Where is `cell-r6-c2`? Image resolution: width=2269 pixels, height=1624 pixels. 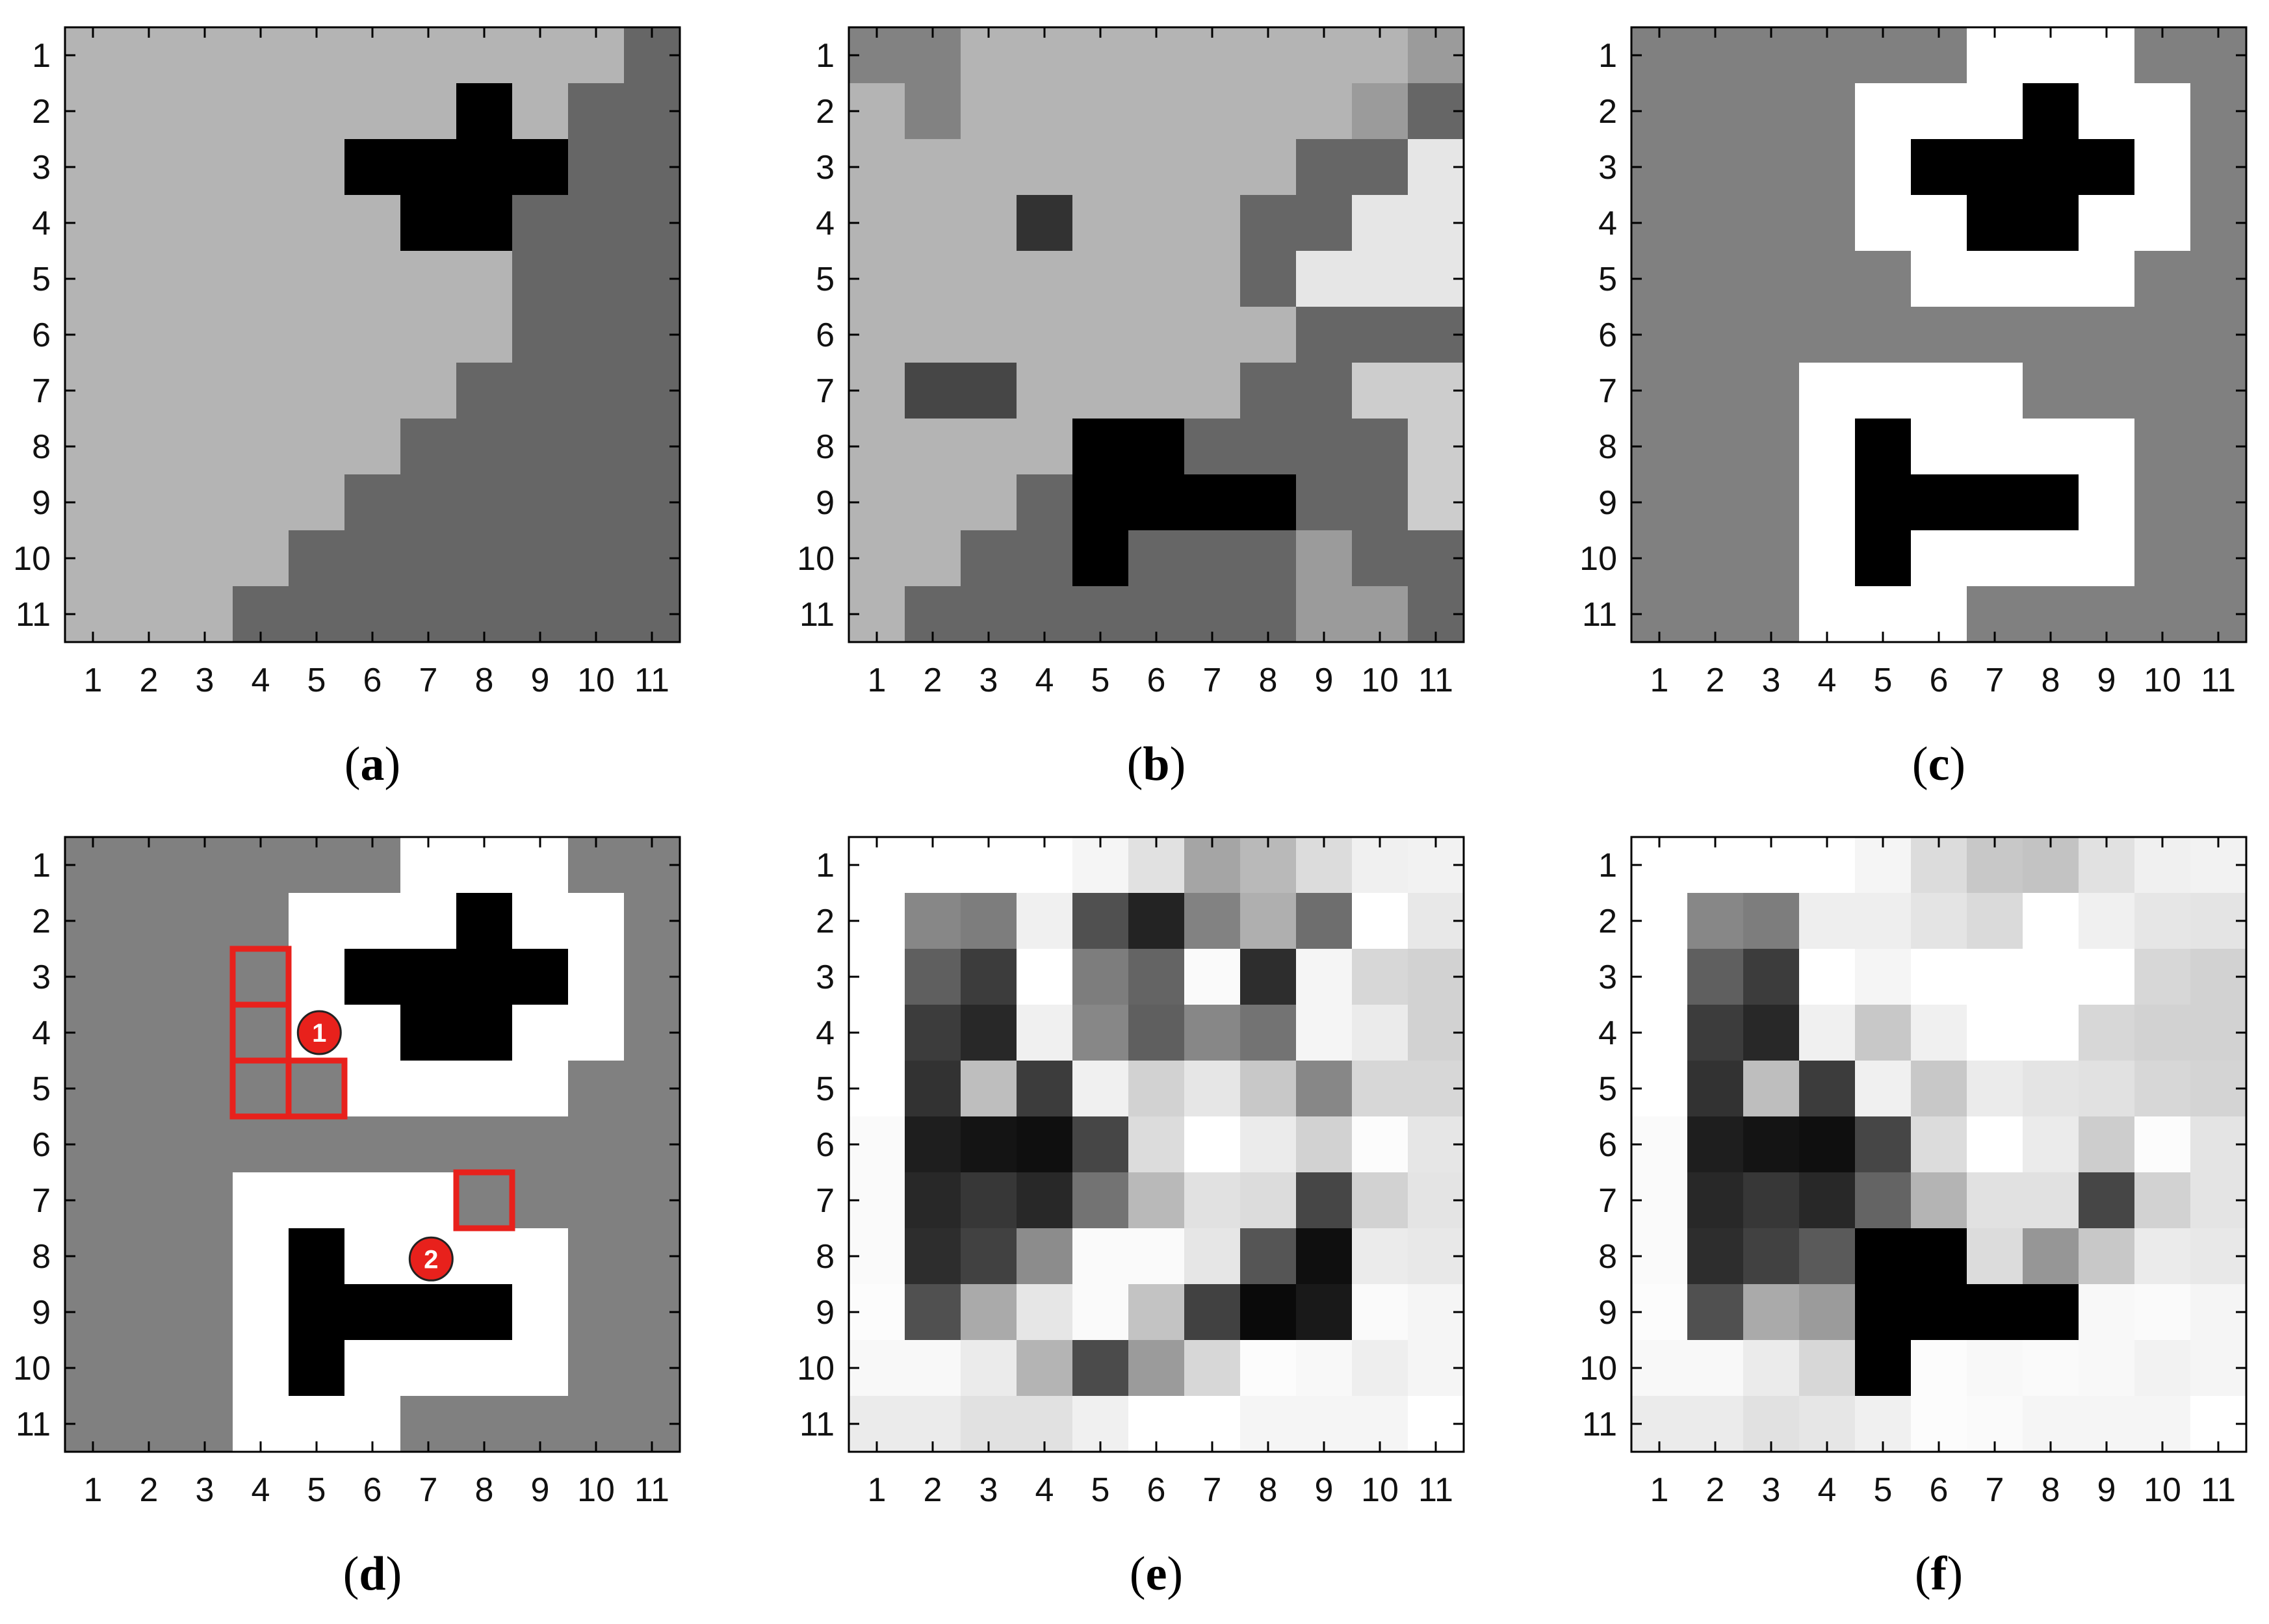 cell-r6-c2 is located at coordinates (1716, 335).